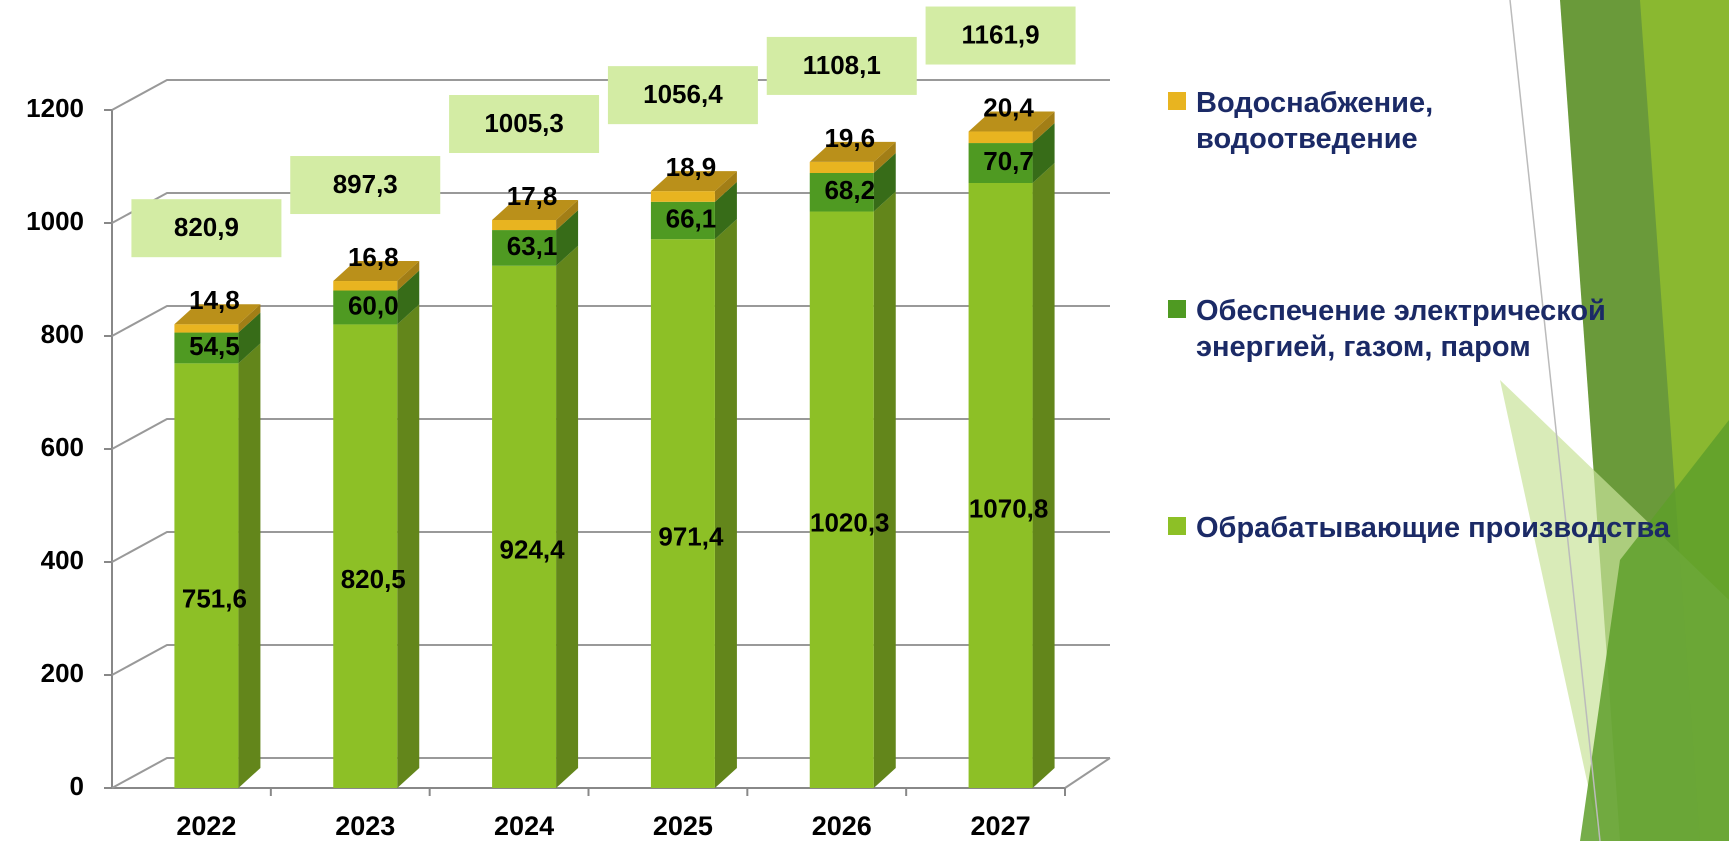 This screenshot has height=841, width=1729. I want to click on y-tick-label: 0, so click(77, 786).